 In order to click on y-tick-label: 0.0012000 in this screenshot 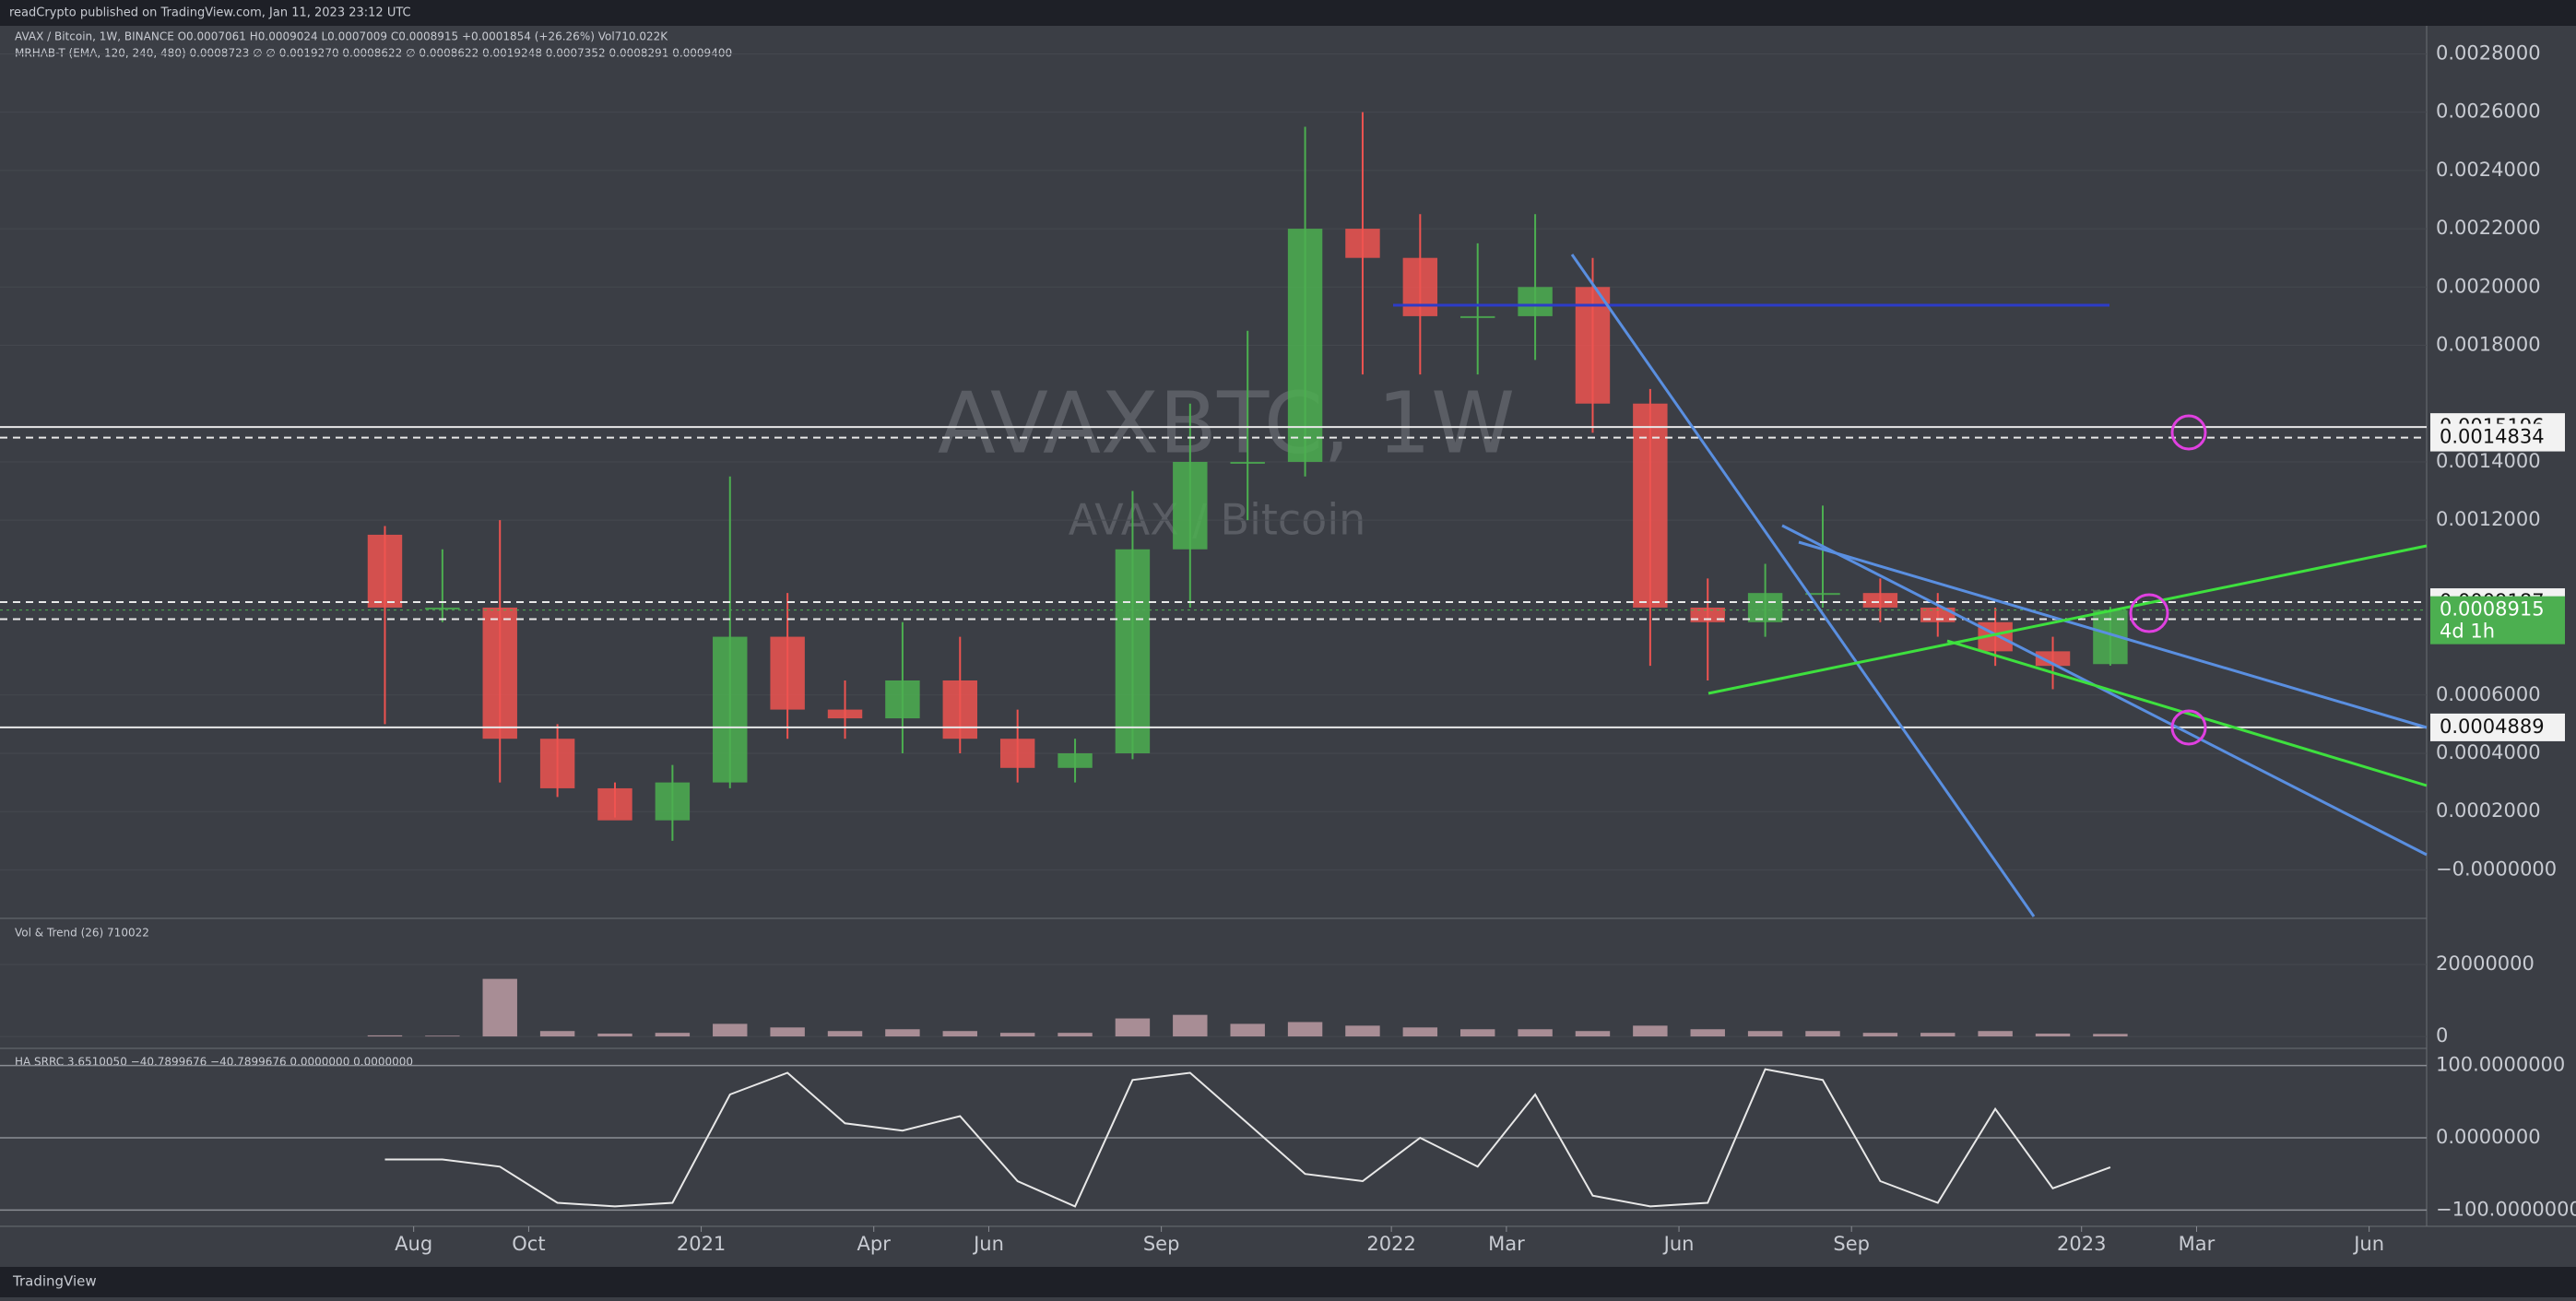, I will do `click(2488, 519)`.